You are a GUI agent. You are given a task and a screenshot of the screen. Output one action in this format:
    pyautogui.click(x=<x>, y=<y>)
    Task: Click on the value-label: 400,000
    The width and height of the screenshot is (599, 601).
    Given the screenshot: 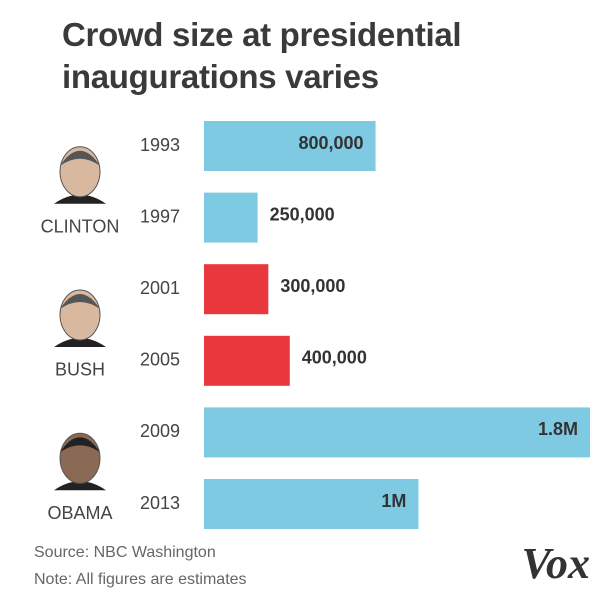 What is the action you would take?
    pyautogui.click(x=334, y=358)
    